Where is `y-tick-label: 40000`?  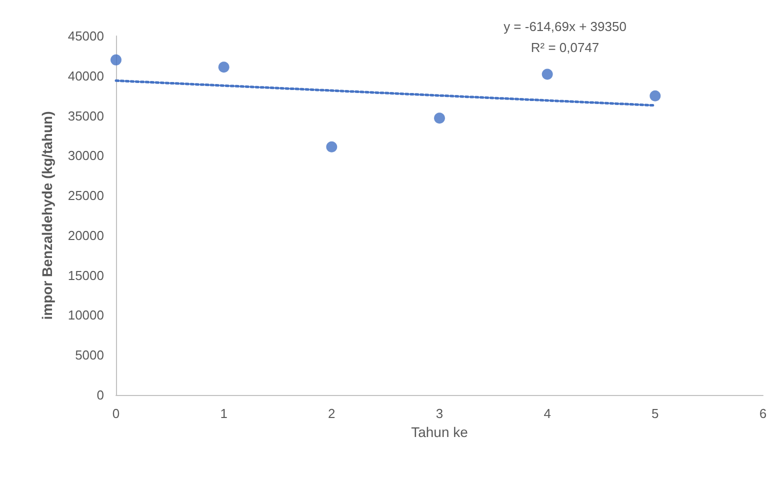
y-tick-label: 40000 is located at coordinates (86, 76).